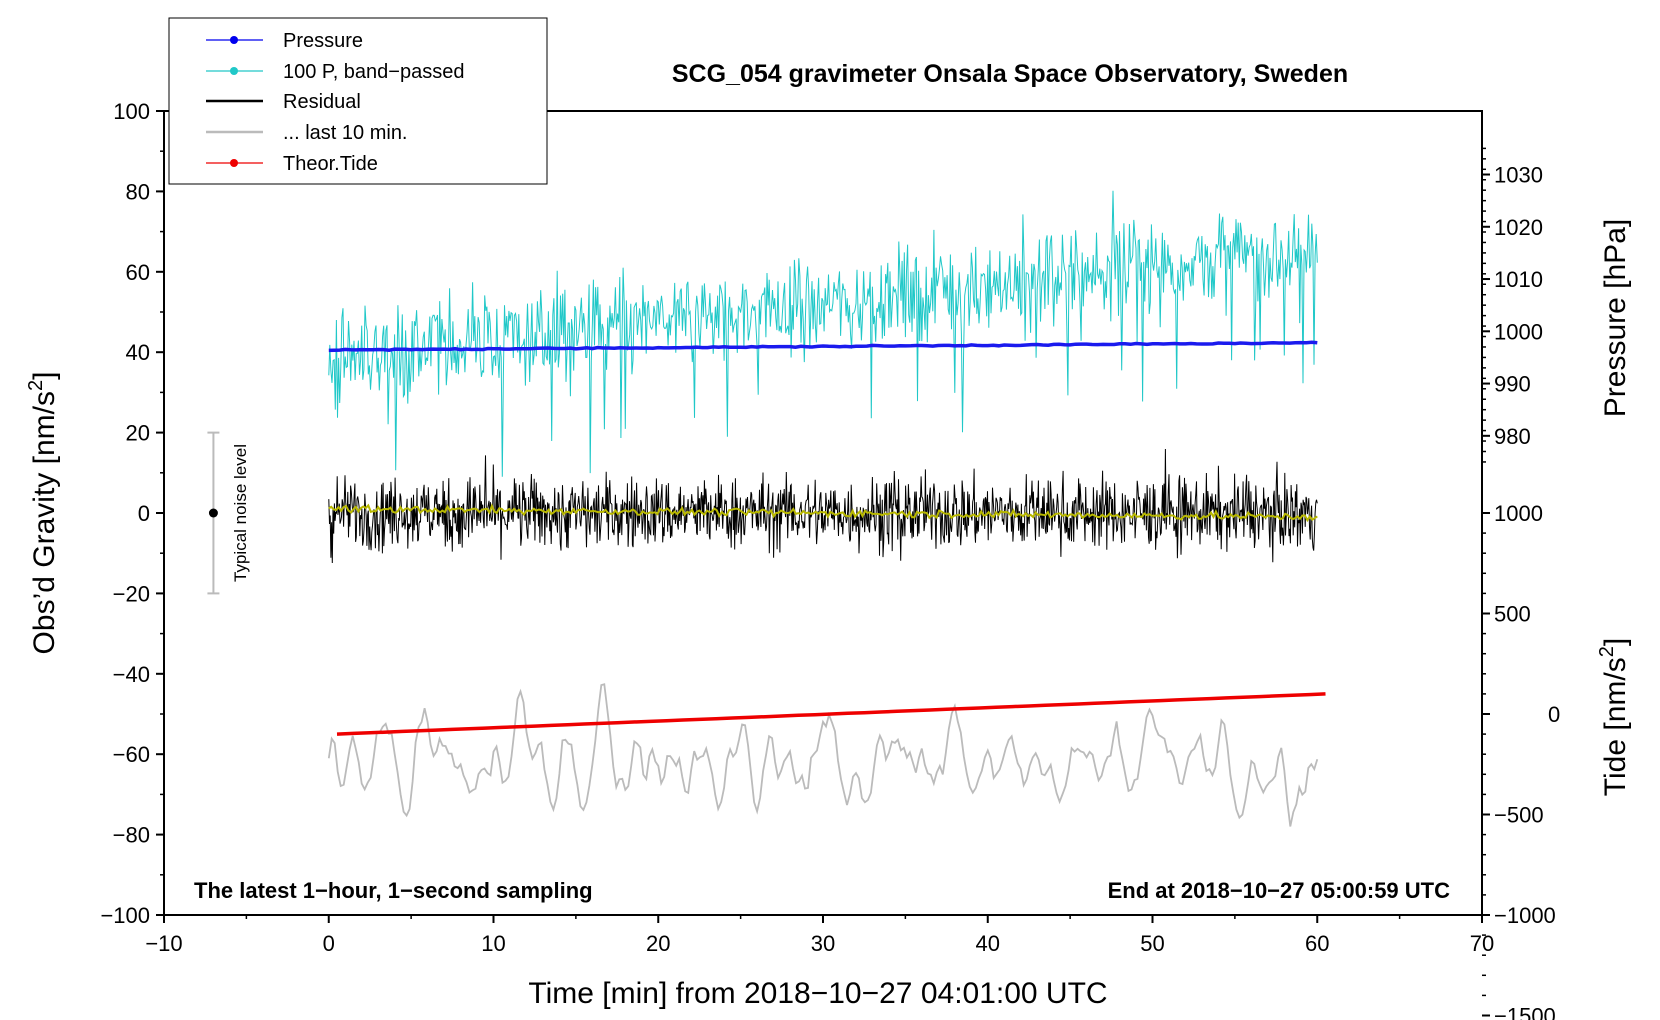 This screenshot has width=1660, height=1020. Describe the element at coordinates (823, 346) in the screenshot. I see `pressure-series-line` at that location.